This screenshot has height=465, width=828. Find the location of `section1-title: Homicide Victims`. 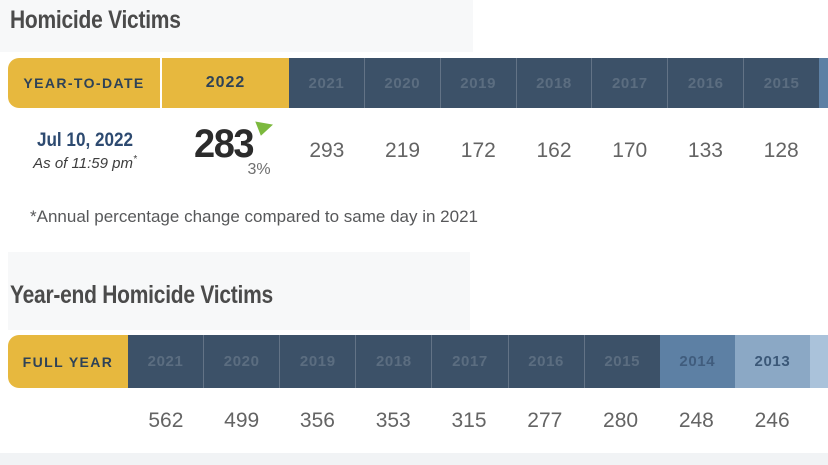

section1-title: Homicide Victims is located at coordinates (95, 20).